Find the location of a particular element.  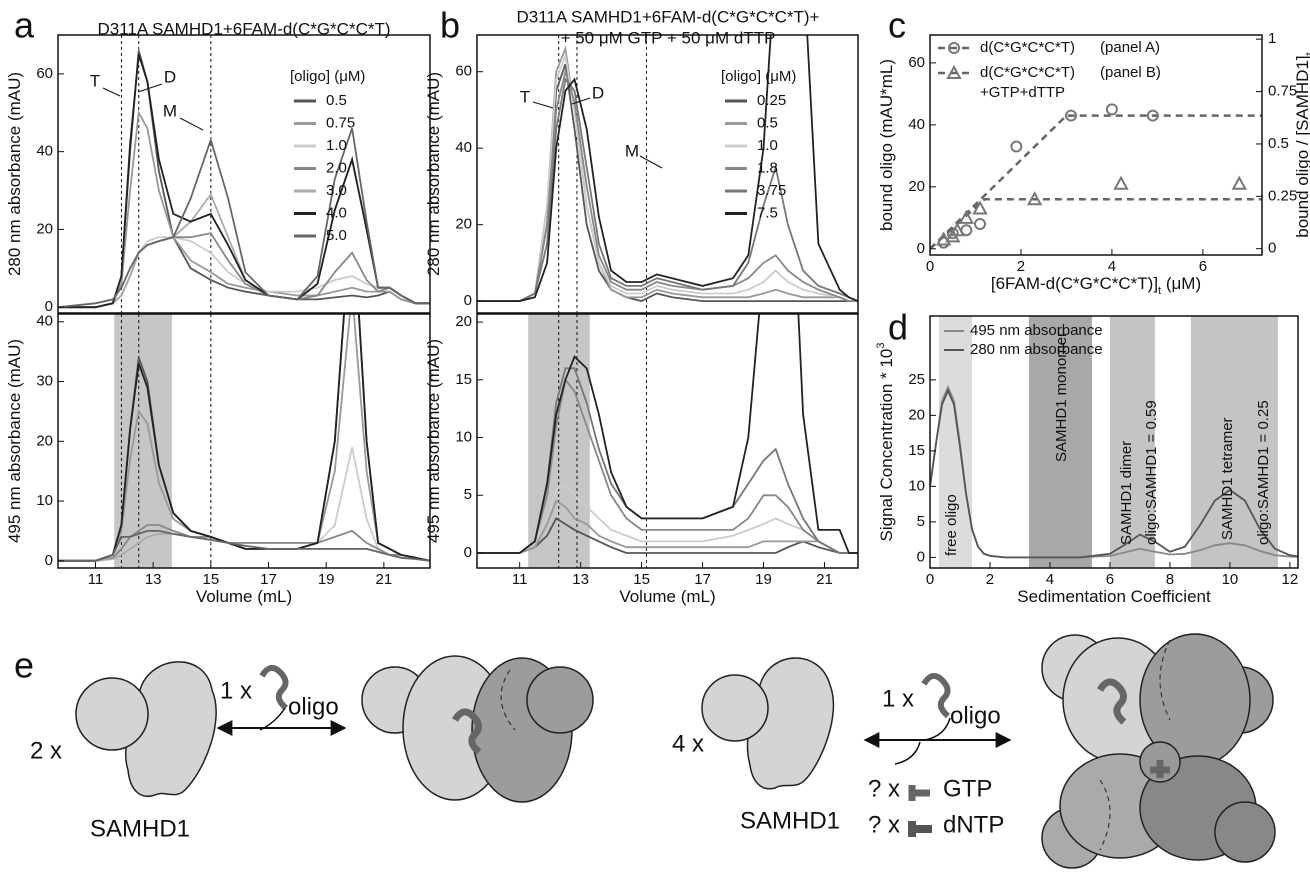

band-label: oligo:SAMHD1 = 0.25 is located at coordinates (1263, 472).